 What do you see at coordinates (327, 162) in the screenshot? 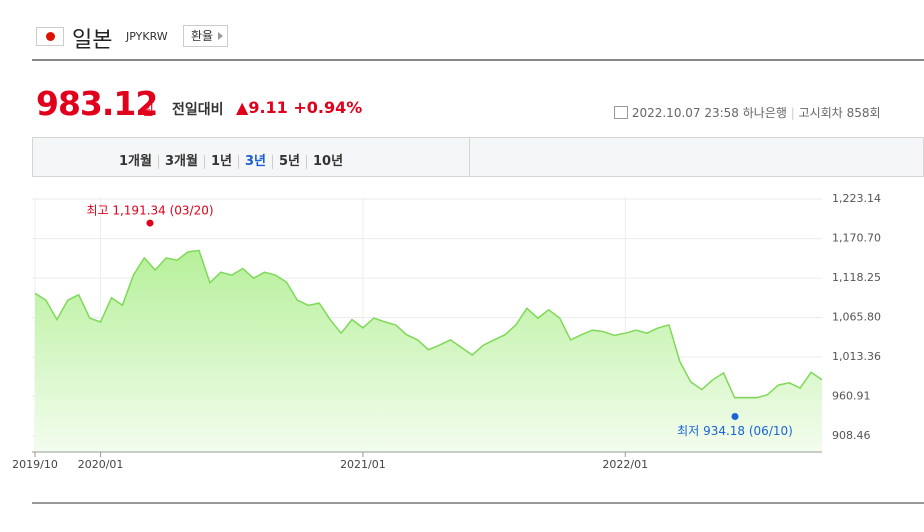
I see `tab: 10년` at bounding box center [327, 162].